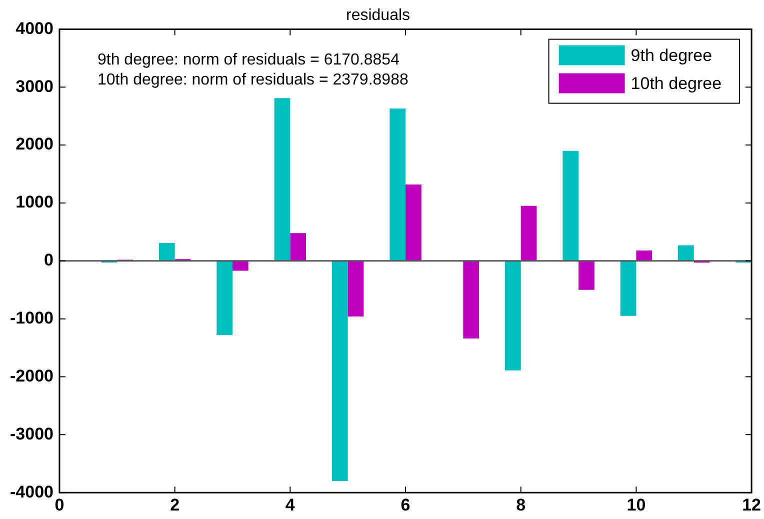  I want to click on chart-title: residuals, so click(378, 15).